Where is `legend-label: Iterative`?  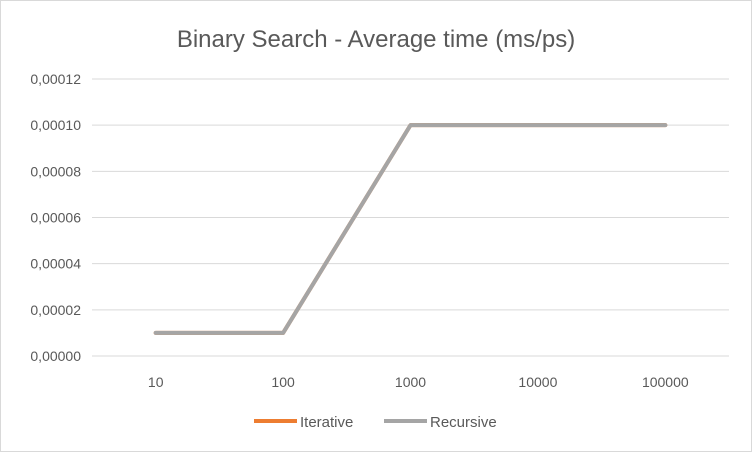
legend-label: Iterative is located at coordinates (326, 422).